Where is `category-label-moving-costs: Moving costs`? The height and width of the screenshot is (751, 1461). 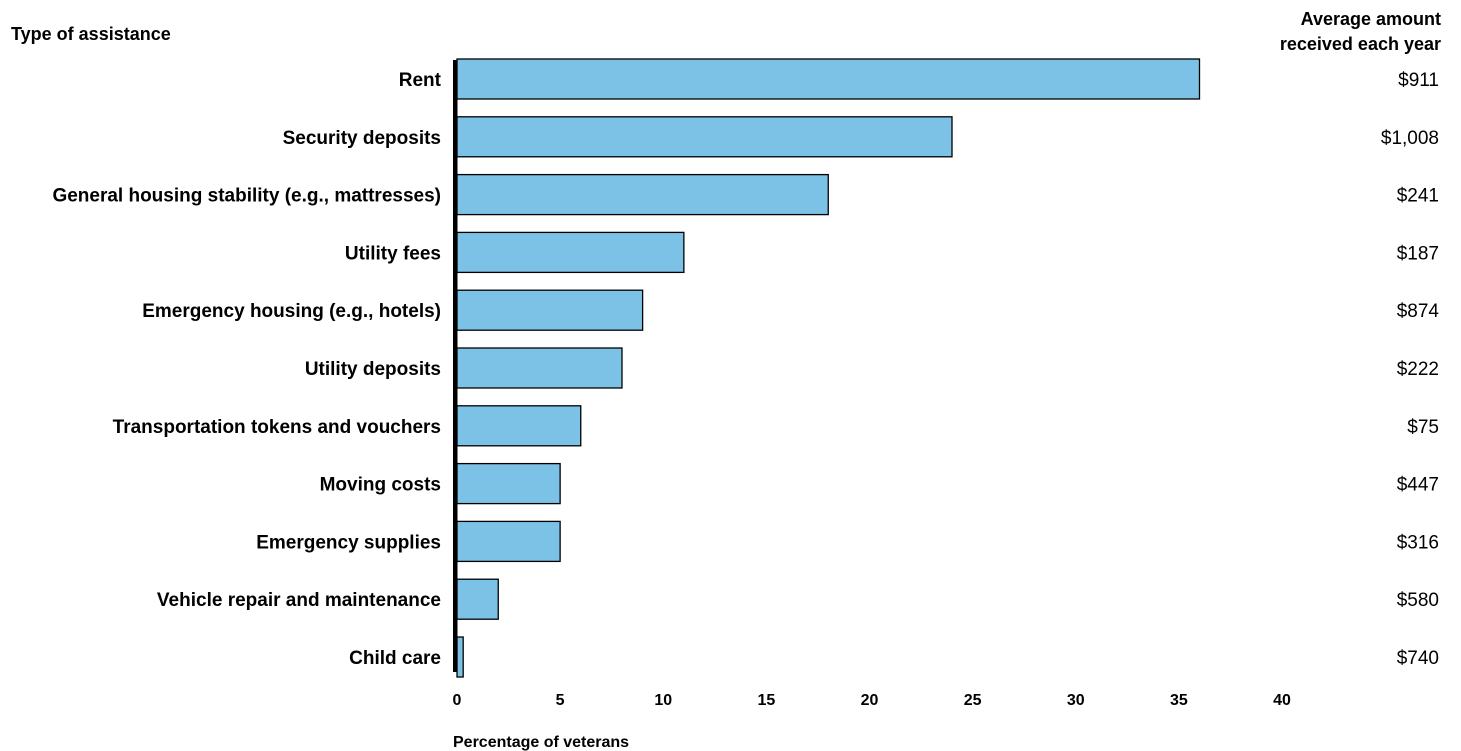
category-label-moving-costs: Moving costs is located at coordinates (380, 485).